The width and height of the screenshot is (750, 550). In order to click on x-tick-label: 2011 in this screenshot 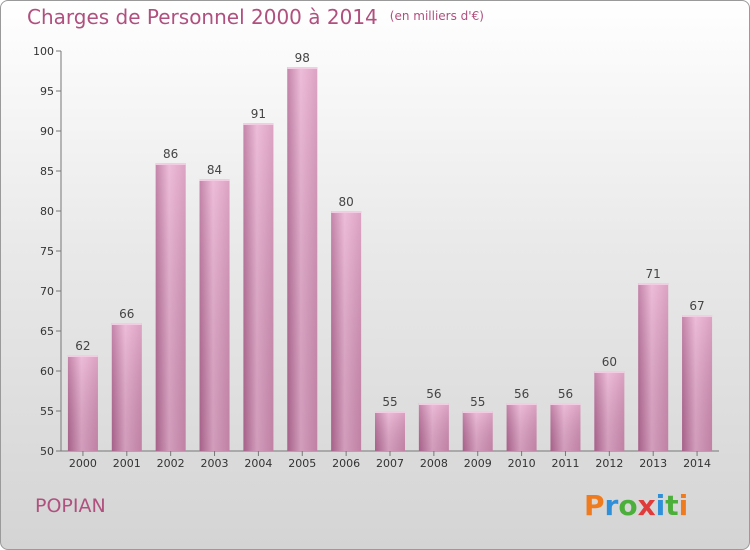, I will do `click(565, 463)`.